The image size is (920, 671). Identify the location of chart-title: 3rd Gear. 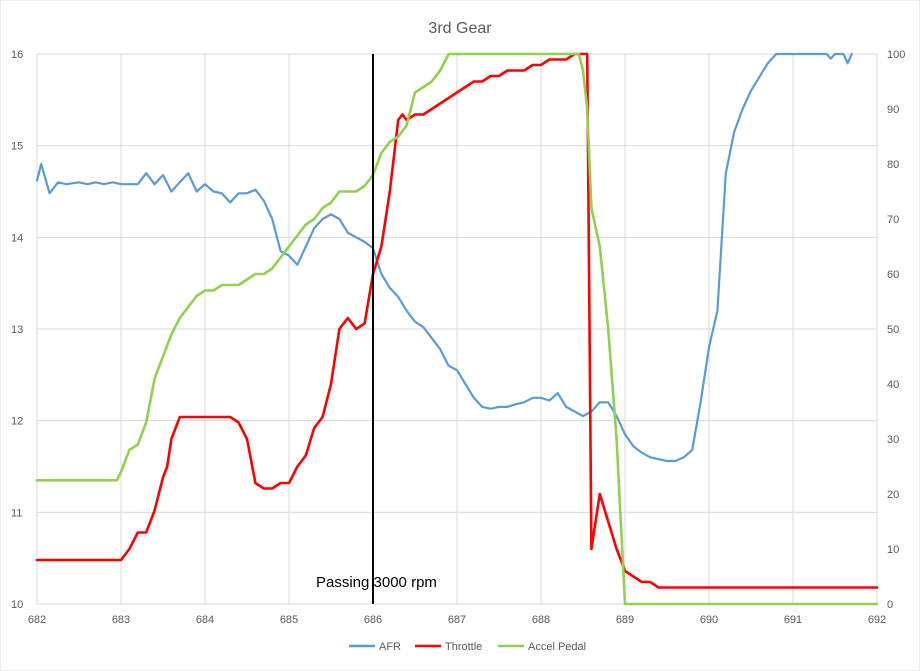
(460, 28).